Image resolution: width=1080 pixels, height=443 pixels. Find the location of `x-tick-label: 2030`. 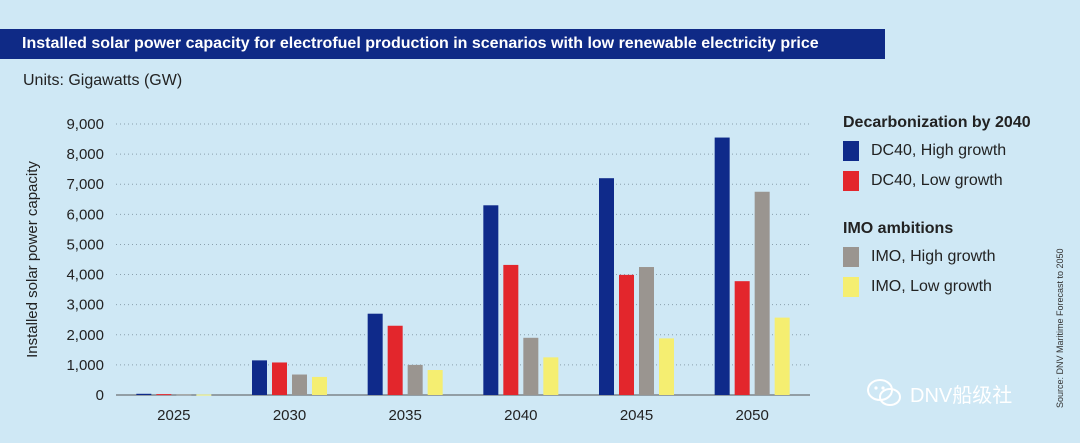

x-tick-label: 2030 is located at coordinates (289, 415).